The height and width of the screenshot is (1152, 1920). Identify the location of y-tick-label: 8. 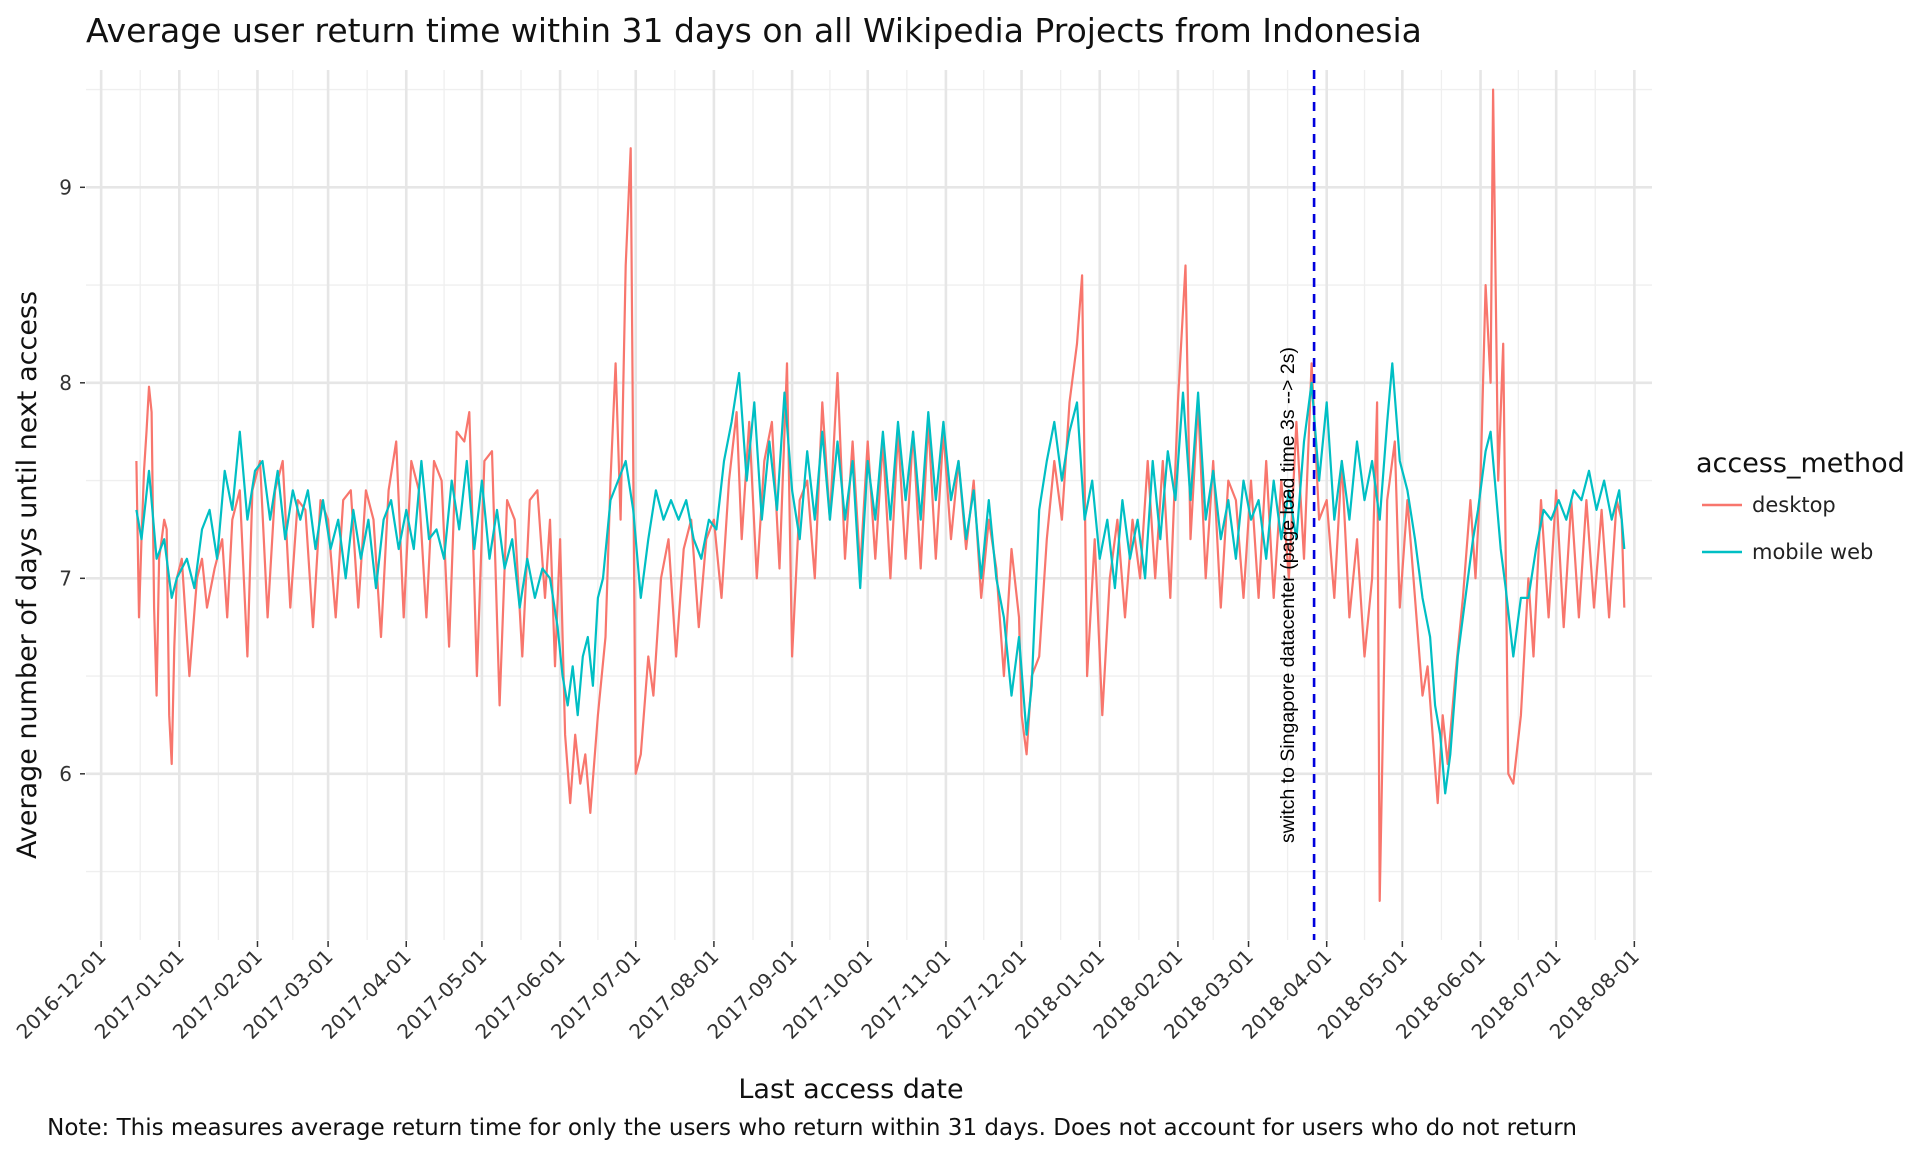
(65, 383).